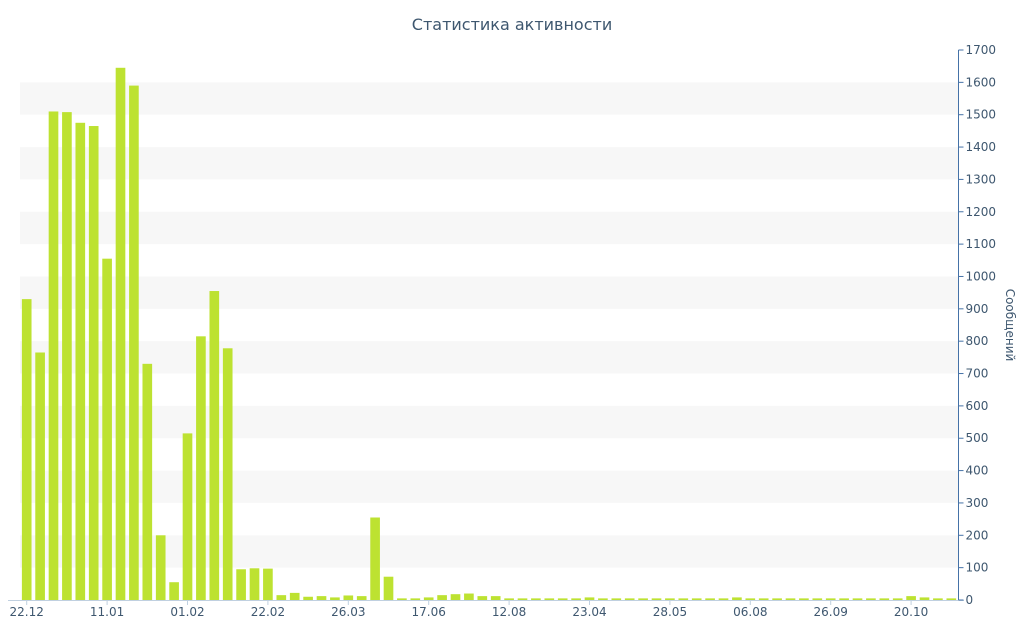 This screenshot has width=1024, height=640. I want to click on y-tick-label: 1000, so click(981, 276).